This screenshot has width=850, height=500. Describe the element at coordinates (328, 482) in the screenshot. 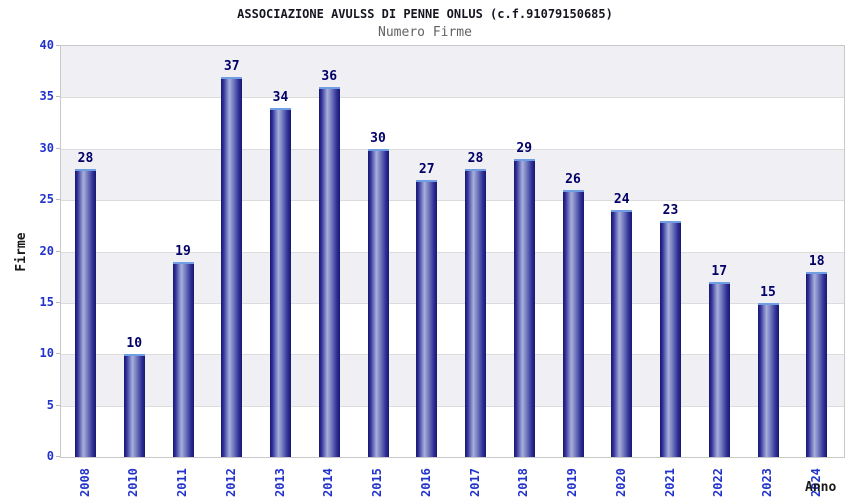

I see `x-tick-label: 2014` at that location.